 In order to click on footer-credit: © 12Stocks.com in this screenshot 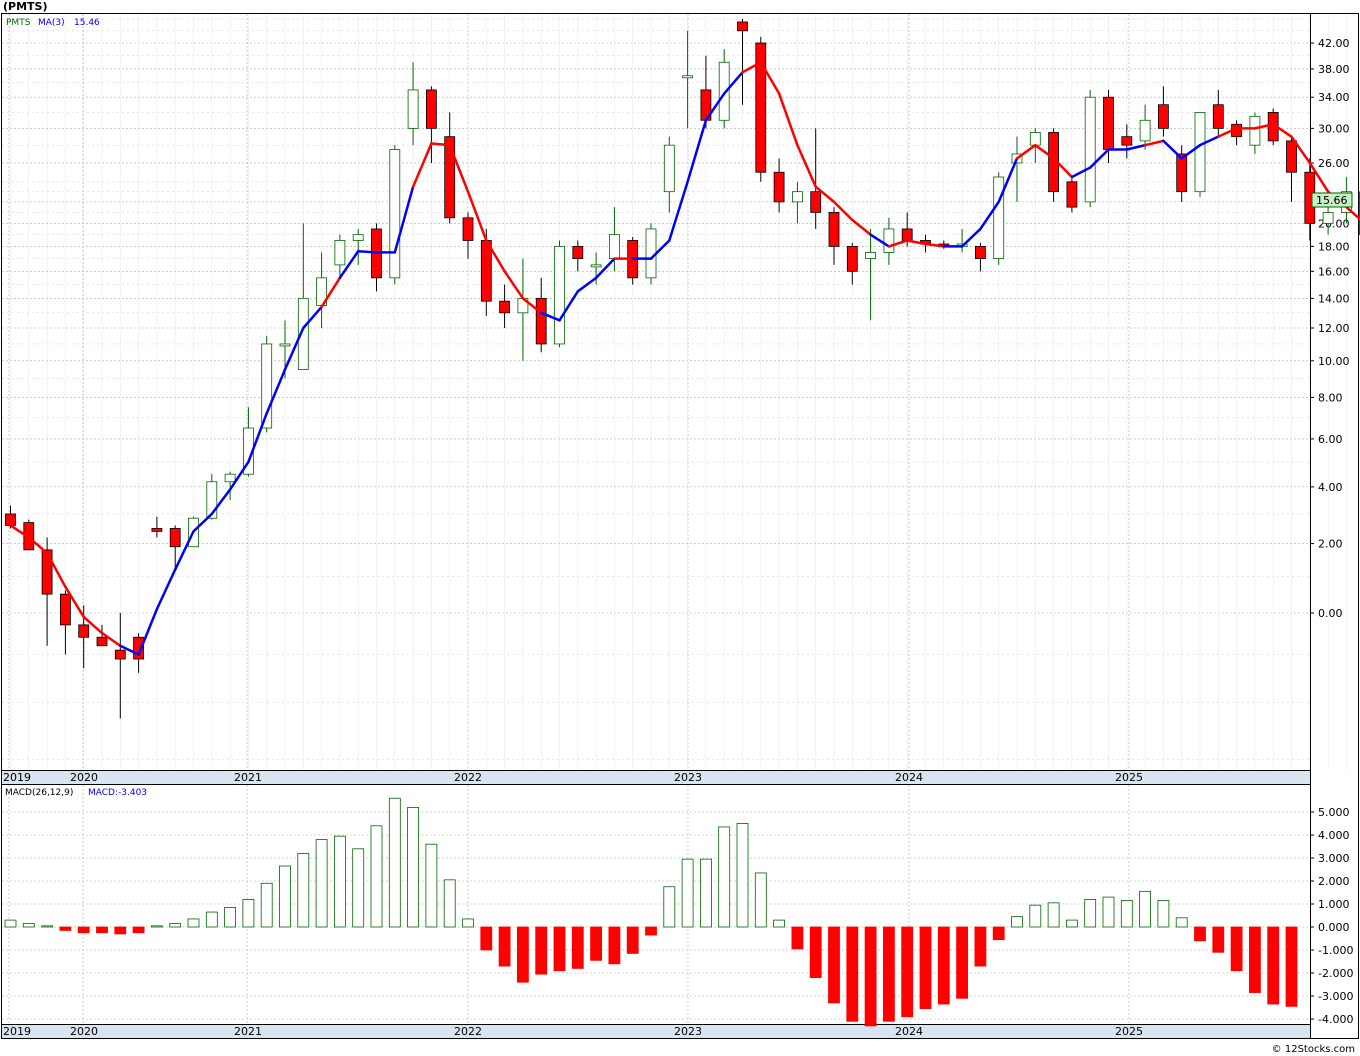, I will do `click(1313, 1049)`.